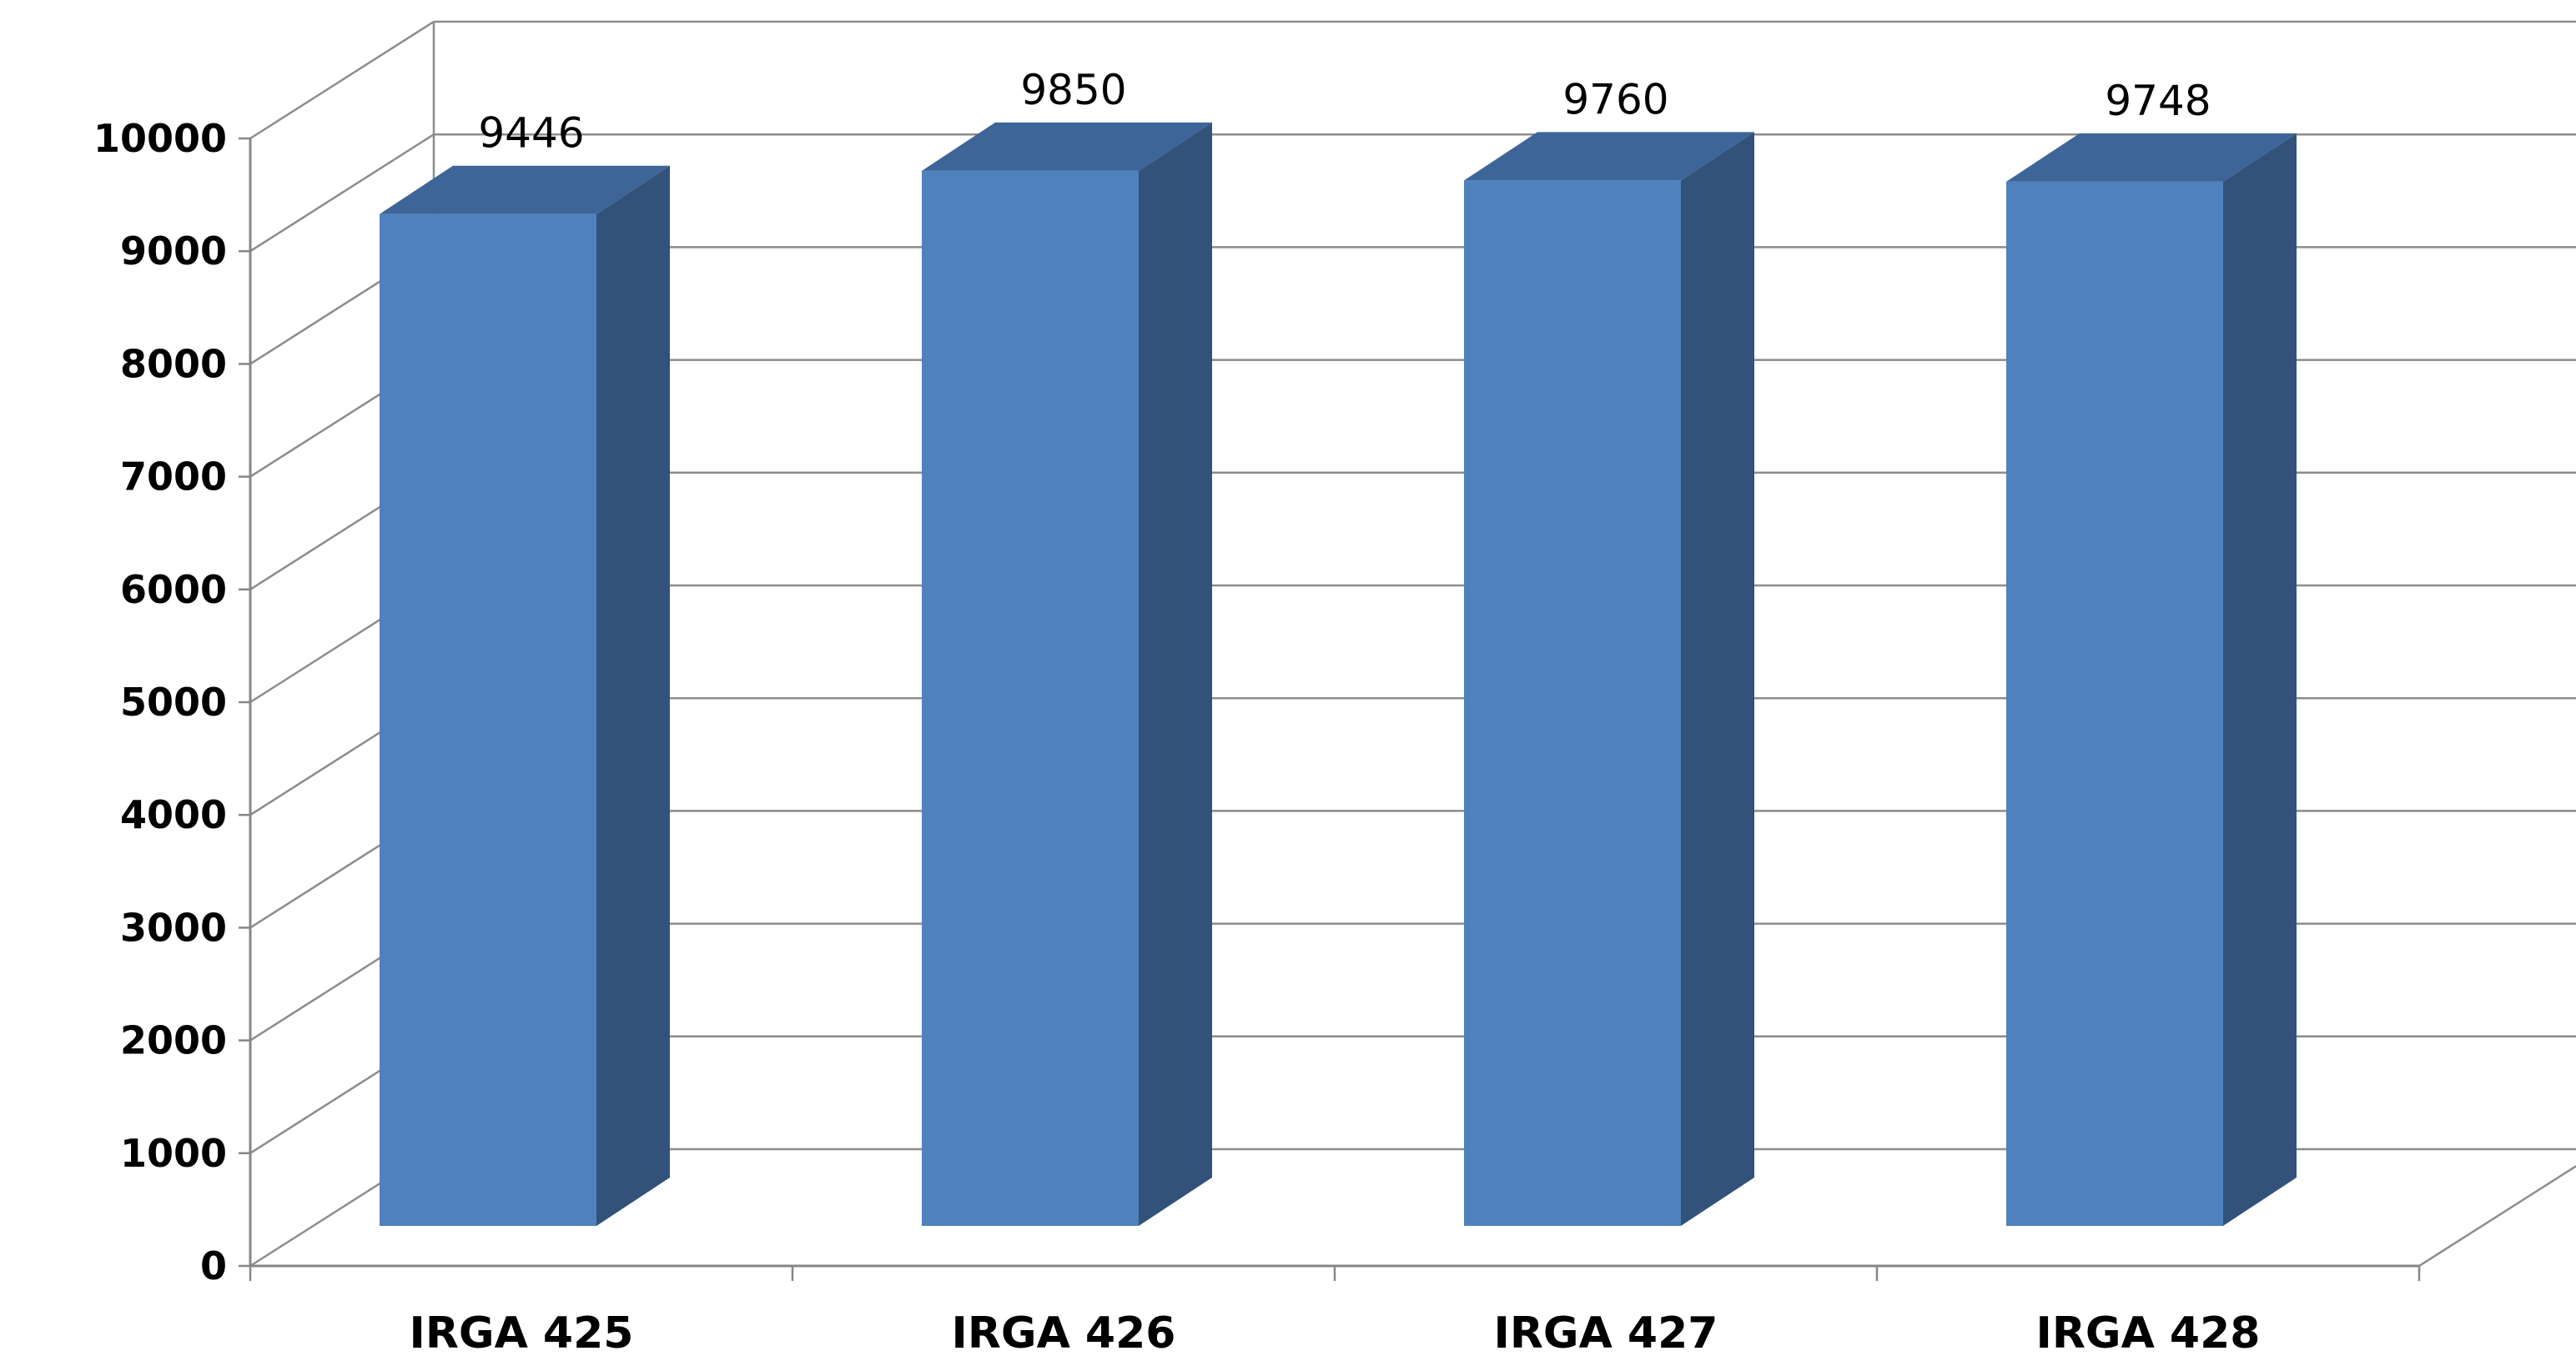 Image resolution: width=2576 pixels, height=1366 pixels. What do you see at coordinates (2158, 101) in the screenshot?
I see `data-label: 9748` at bounding box center [2158, 101].